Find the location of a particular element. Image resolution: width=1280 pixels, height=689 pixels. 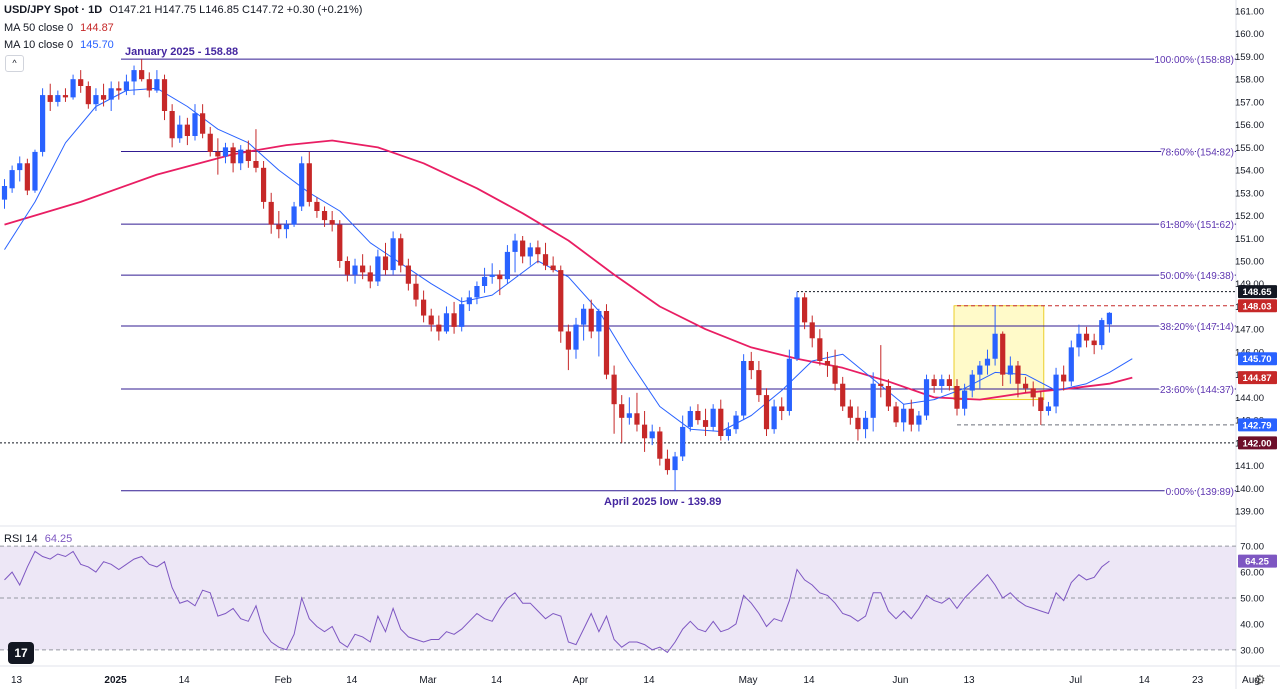

rsi-tag-label: 64.25 is located at coordinates (1257, 562).